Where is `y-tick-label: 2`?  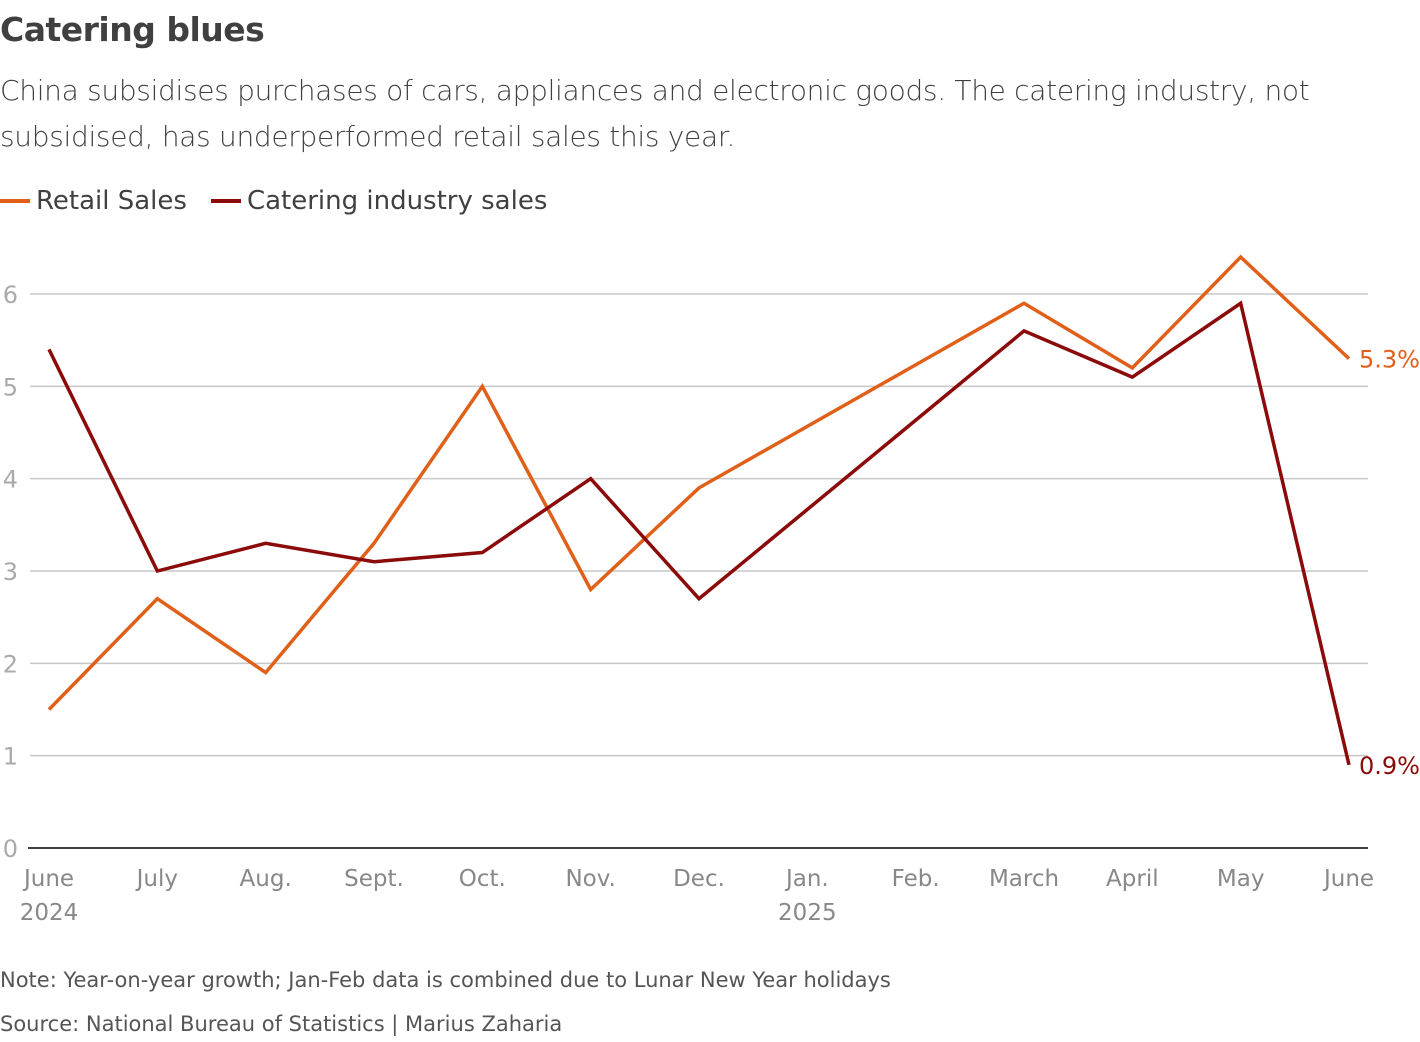
y-tick-label: 2 is located at coordinates (10, 664).